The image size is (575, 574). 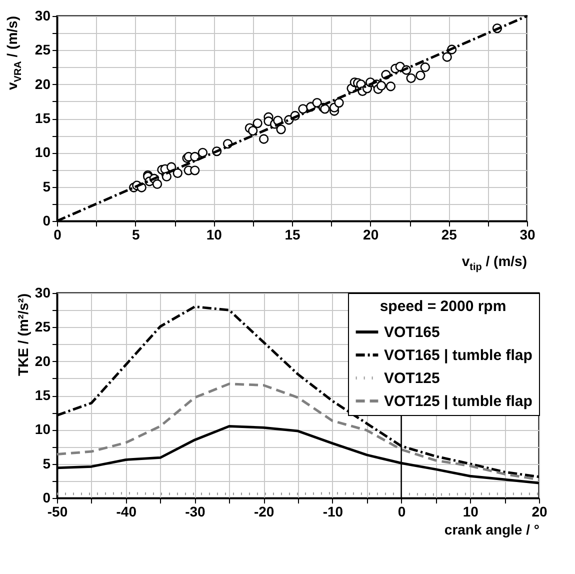 What do you see at coordinates (195, 512) in the screenshot?
I see `x-tick-label: -30` at bounding box center [195, 512].